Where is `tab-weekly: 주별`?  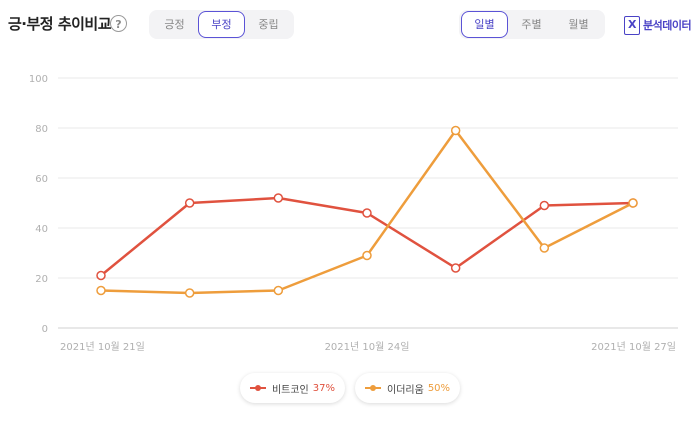
tab-weekly: 주별 is located at coordinates (531, 24).